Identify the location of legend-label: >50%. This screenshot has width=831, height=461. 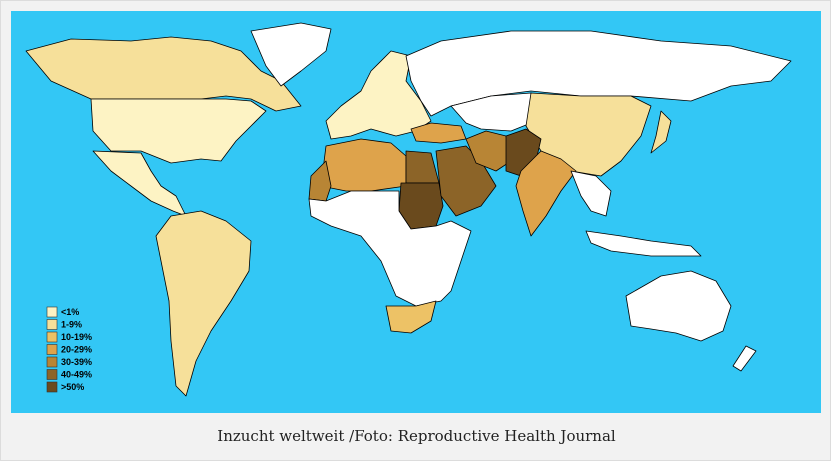
(72, 387).